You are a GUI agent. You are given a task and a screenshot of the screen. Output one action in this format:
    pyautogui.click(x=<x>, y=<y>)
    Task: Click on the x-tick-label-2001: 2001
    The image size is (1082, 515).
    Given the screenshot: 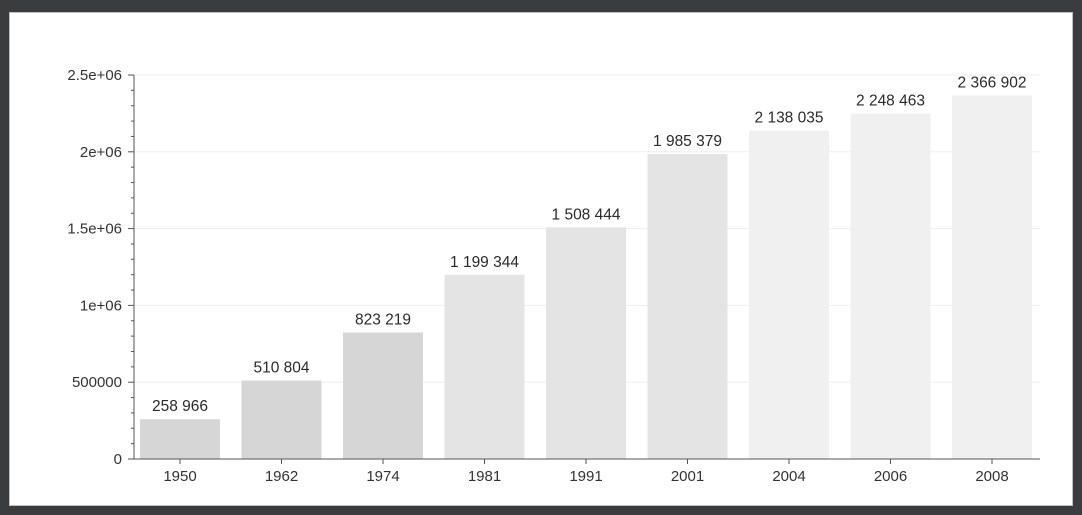 What is the action you would take?
    pyautogui.click(x=687, y=476)
    